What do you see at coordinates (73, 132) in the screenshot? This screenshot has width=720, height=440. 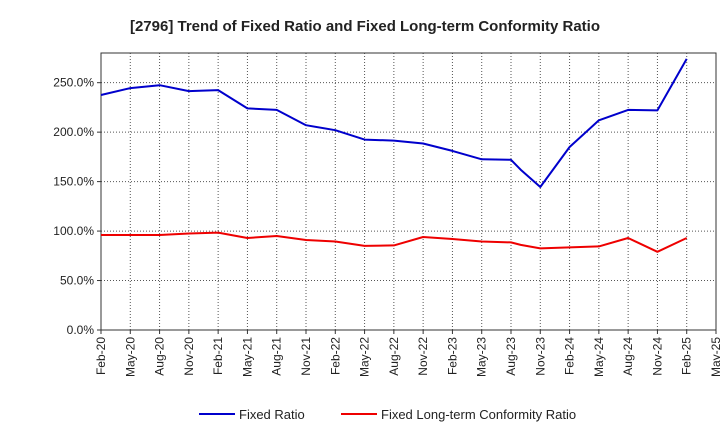 I see `y-tick-label: 200.0%` at bounding box center [73, 132].